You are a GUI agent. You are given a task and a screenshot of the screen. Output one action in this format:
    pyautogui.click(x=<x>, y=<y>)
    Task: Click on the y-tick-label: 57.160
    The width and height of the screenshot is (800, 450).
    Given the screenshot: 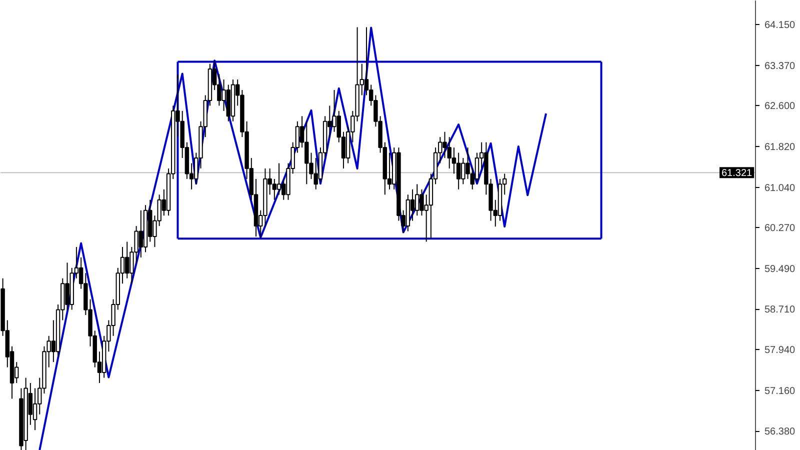 What is the action you would take?
    pyautogui.click(x=780, y=391)
    